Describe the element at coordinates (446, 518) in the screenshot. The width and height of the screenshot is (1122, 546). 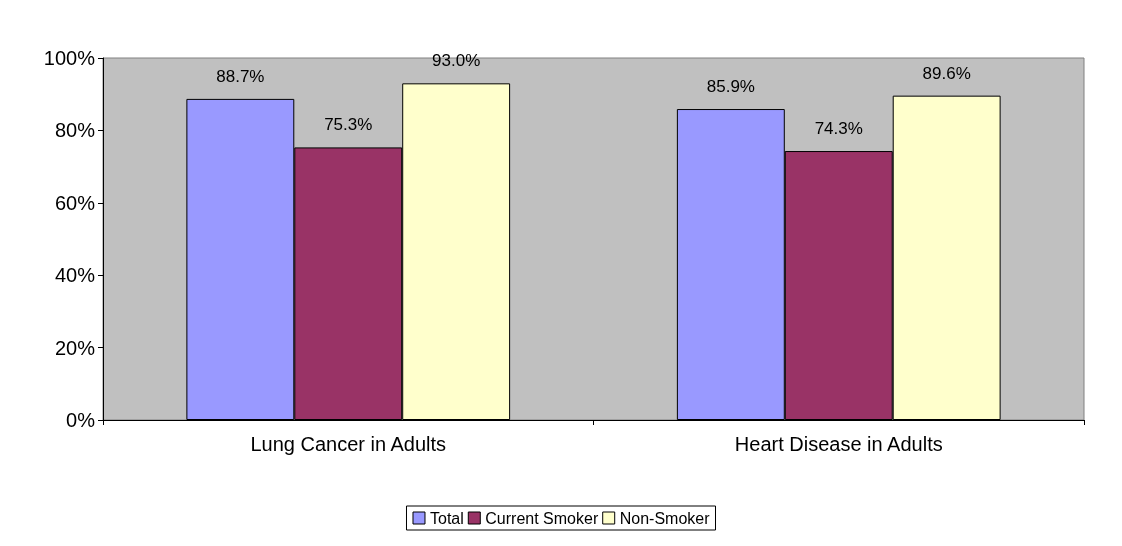
I see `legend-label: Total` at that location.